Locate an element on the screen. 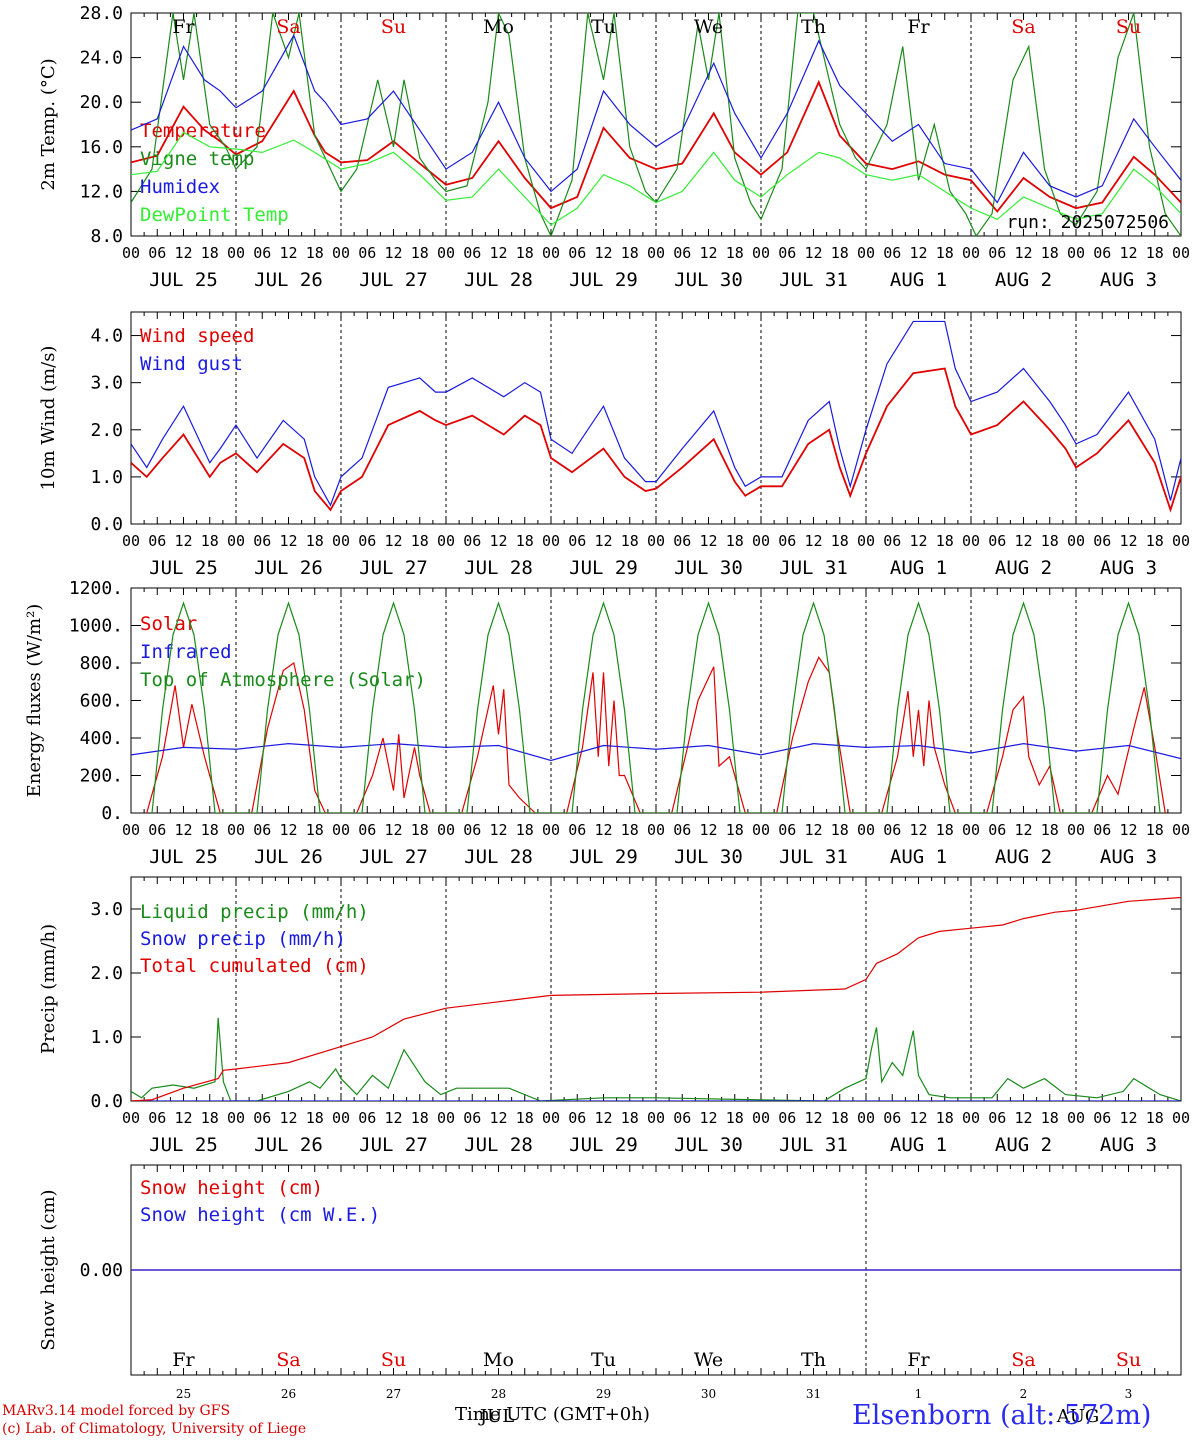 The image size is (1194, 1440). legend-entry: Solar is located at coordinates (168, 624).